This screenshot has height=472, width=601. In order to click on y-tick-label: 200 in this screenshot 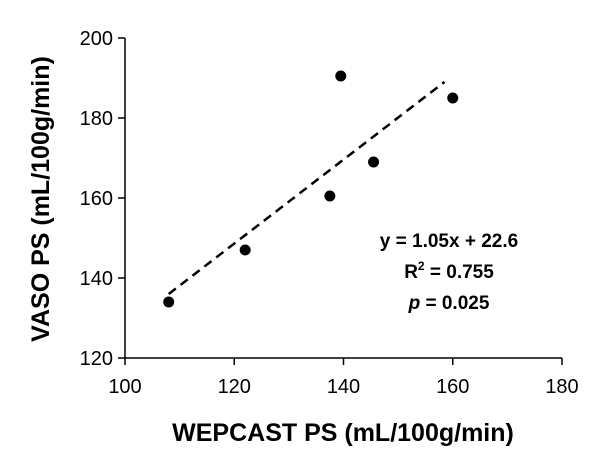, I will do `click(96, 39)`.